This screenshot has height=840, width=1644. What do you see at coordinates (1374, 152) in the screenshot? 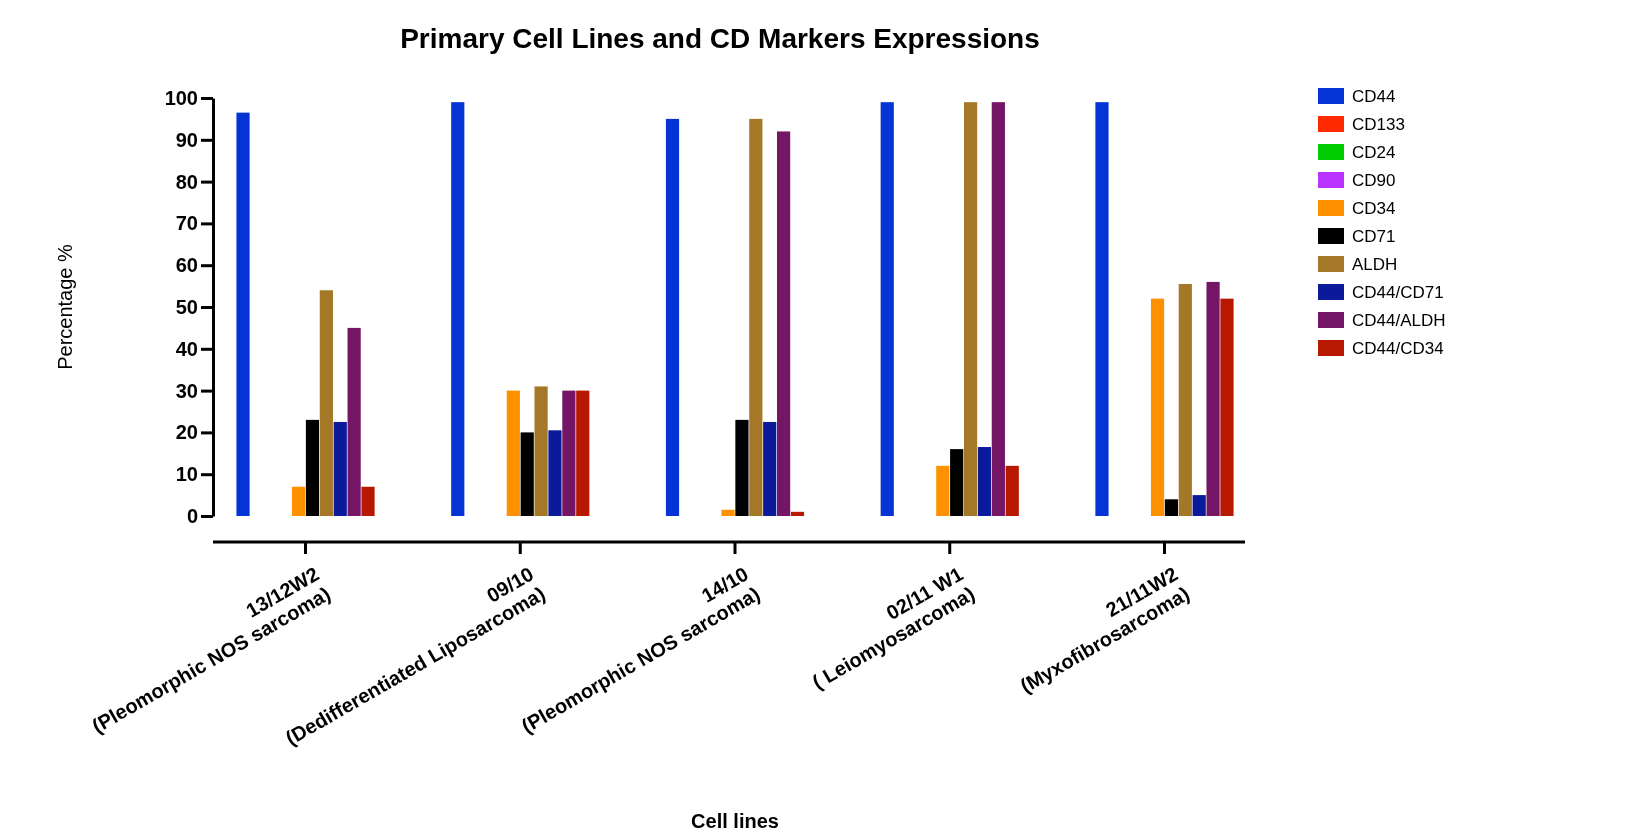
I see `legend-label: CD24` at bounding box center [1374, 152].